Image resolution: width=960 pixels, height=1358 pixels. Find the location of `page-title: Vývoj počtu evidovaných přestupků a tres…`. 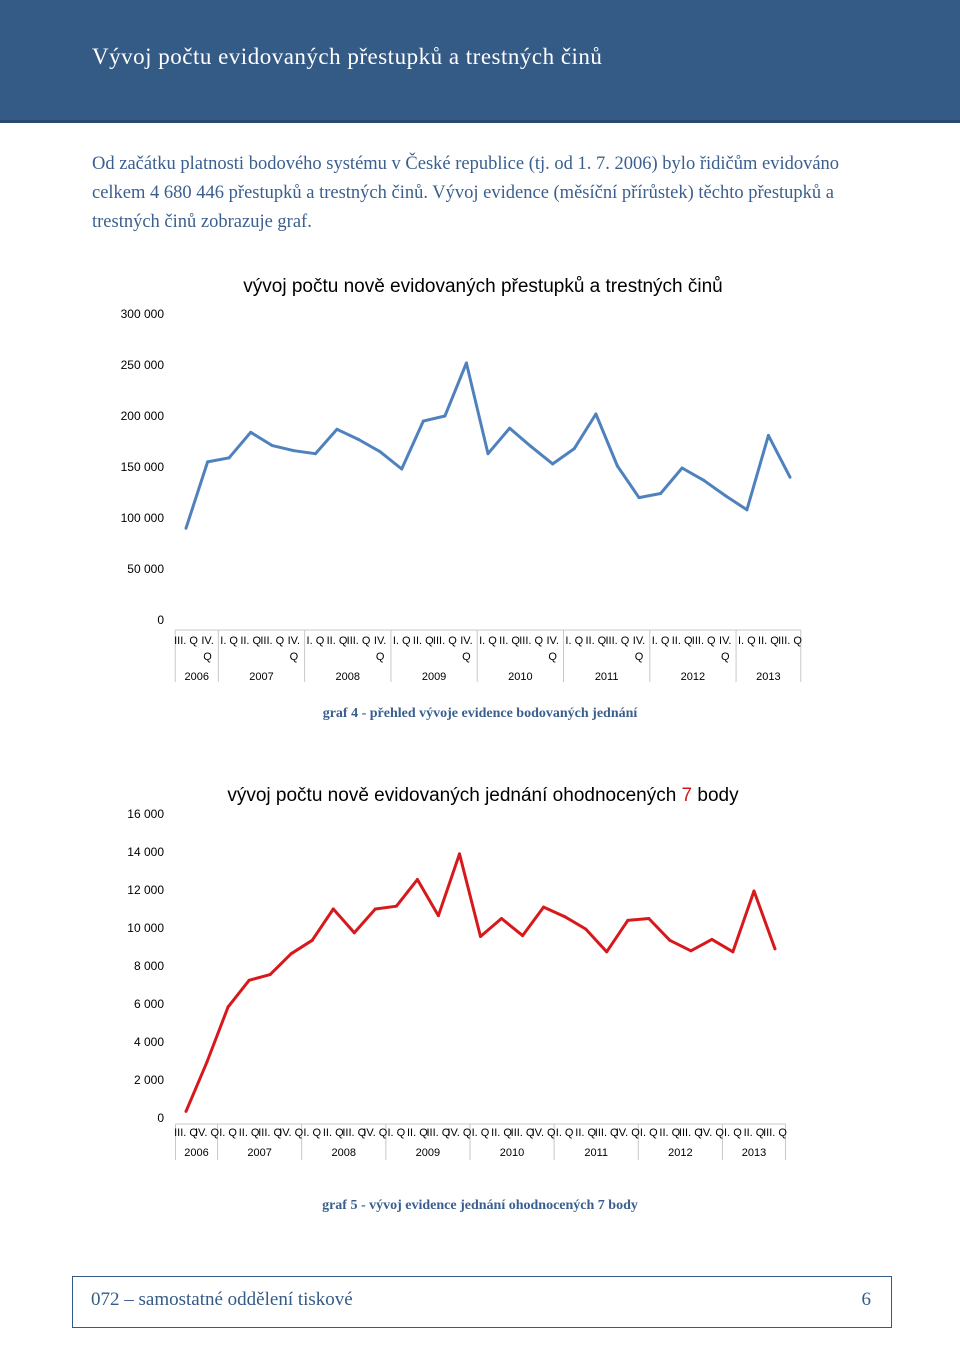

page-title: Vývoj počtu evidovaných přestupků a tres… is located at coordinates (347, 56).